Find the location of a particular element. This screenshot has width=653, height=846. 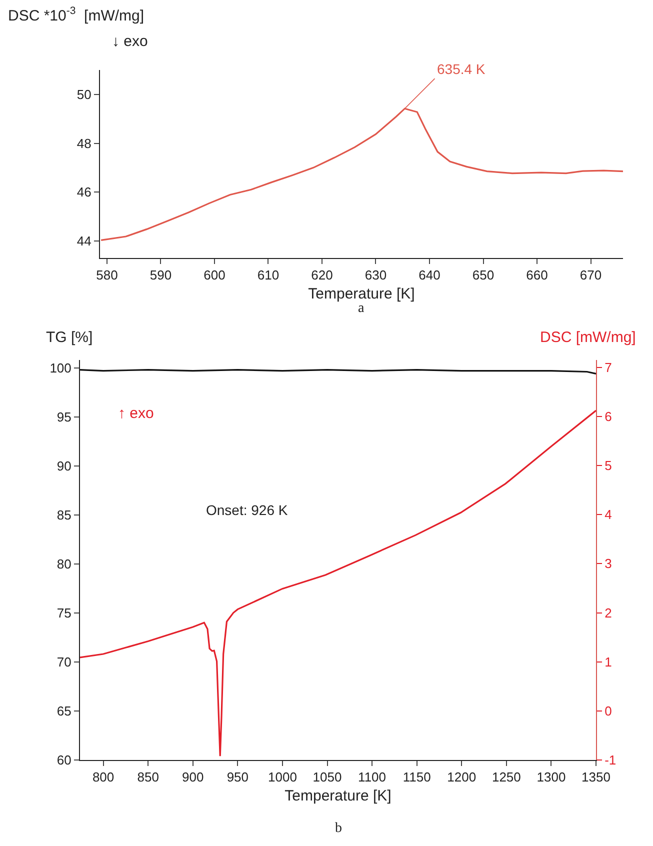

y2-tick-label: 6 is located at coordinates (608, 416).